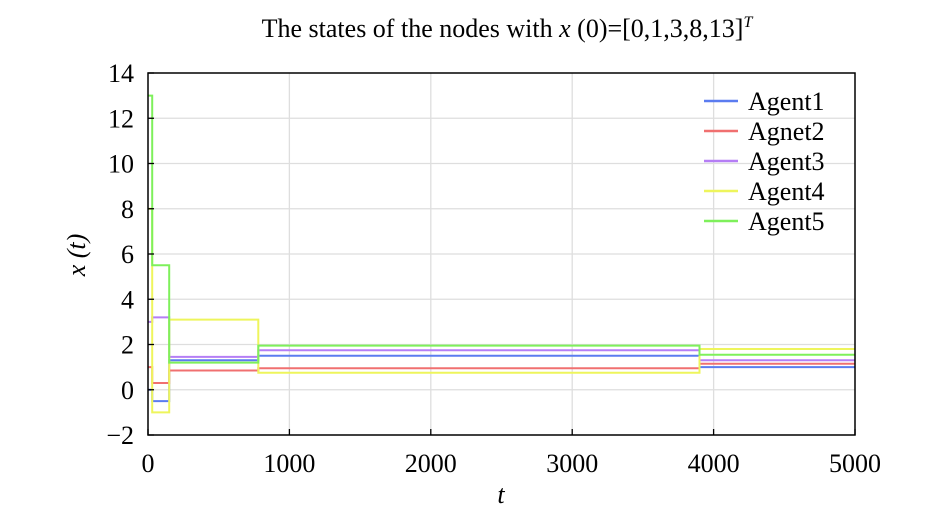 The image size is (945, 517). I want to click on legend-label-agent5: Agent5, so click(786, 221).